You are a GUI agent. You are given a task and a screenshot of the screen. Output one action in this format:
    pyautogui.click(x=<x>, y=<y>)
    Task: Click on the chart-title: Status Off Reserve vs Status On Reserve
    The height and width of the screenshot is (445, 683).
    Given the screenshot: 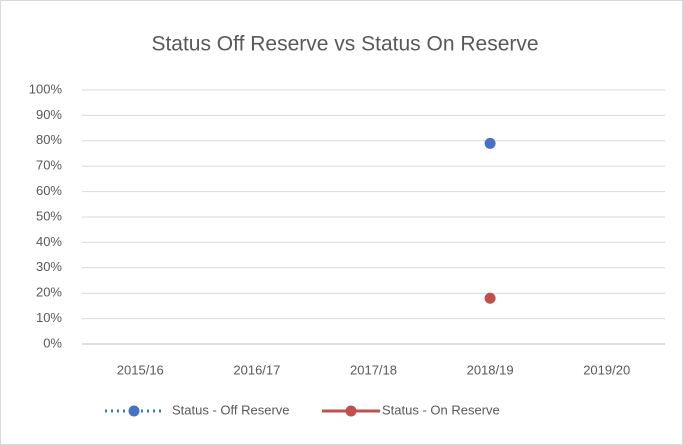 What is the action you would take?
    pyautogui.click(x=344, y=44)
    